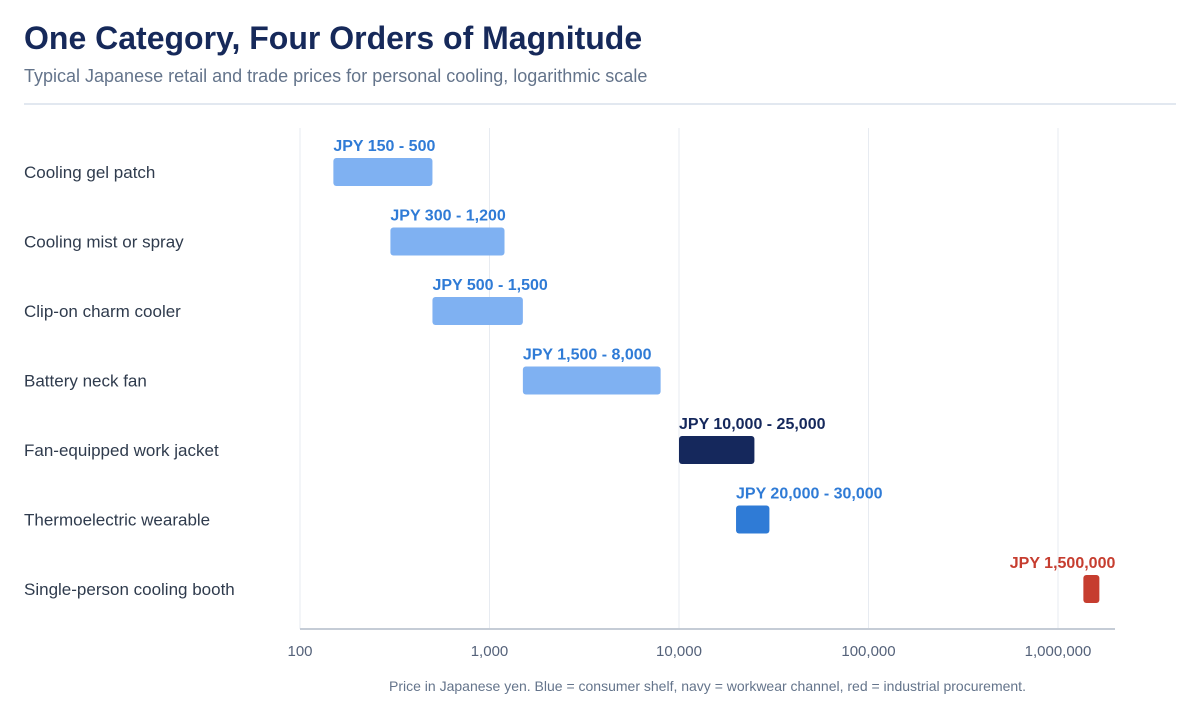 The height and width of the screenshot is (720, 1200). I want to click on category-label: Cooling mist or spray, so click(104, 242).